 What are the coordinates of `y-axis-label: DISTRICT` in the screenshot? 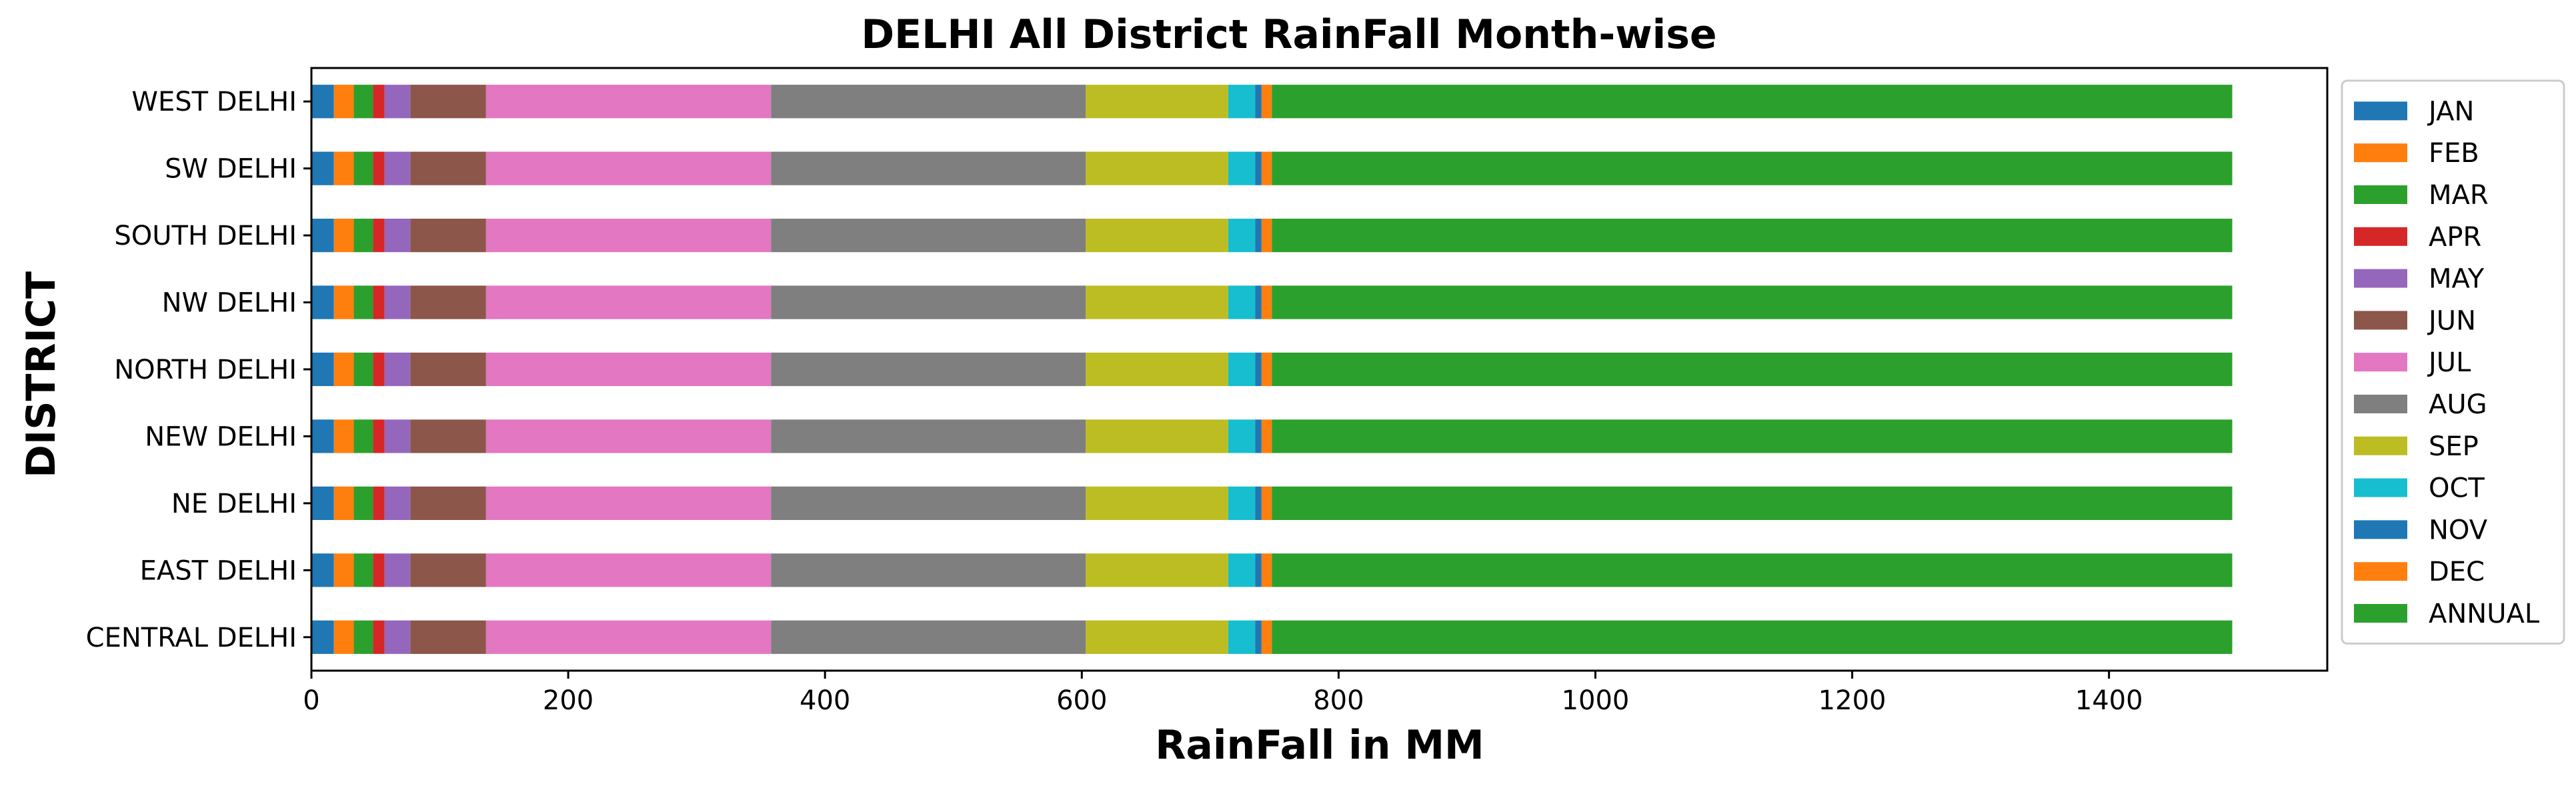 It's located at (41, 374).